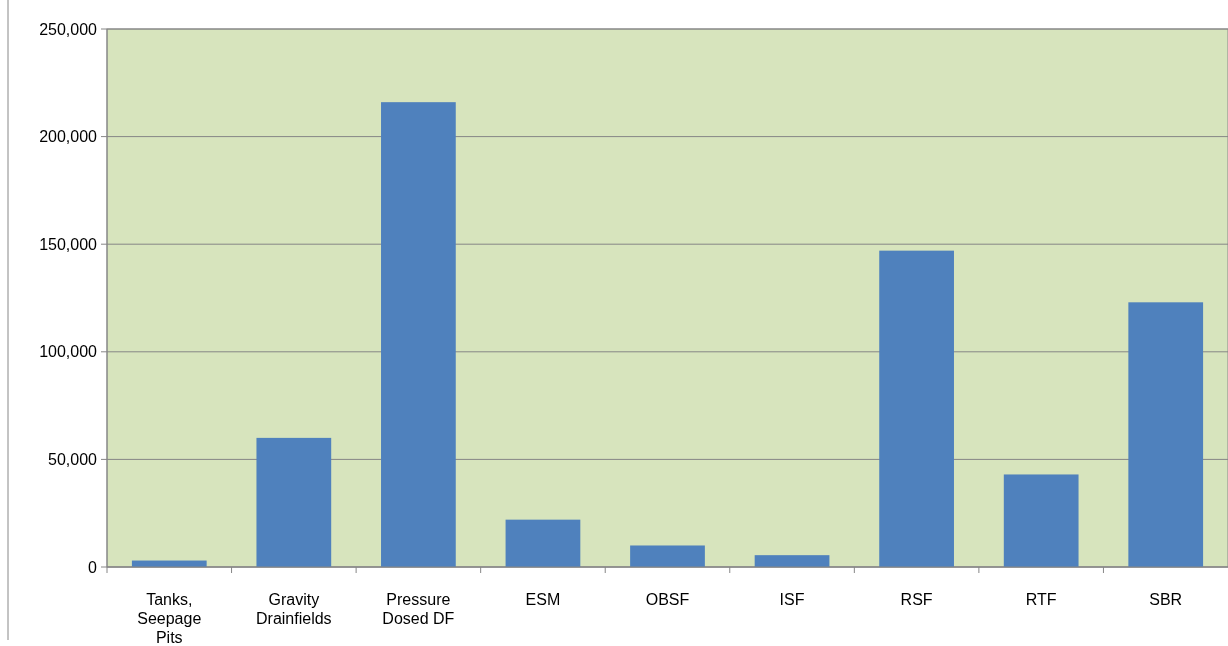 The height and width of the screenshot is (646, 1228). I want to click on y-tick-label: 0, so click(93, 567).